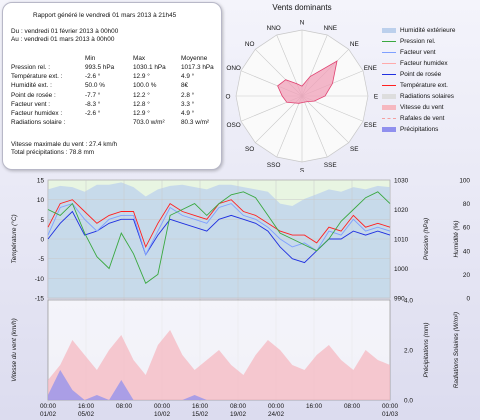 Image resolution: width=480 pixels, height=420 pixels. Describe the element at coordinates (302, 170) in the screenshot. I see `rose-direction-label: S` at that location.